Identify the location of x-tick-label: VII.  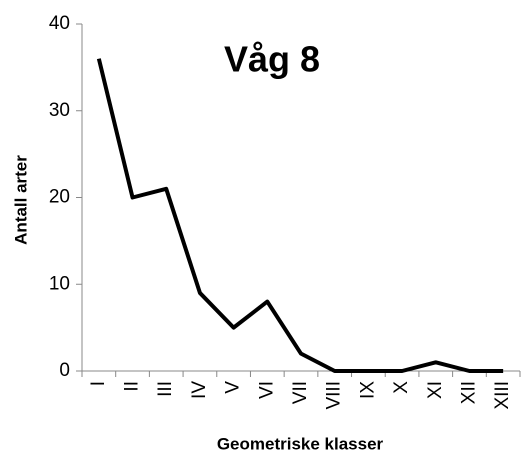
(300, 392).